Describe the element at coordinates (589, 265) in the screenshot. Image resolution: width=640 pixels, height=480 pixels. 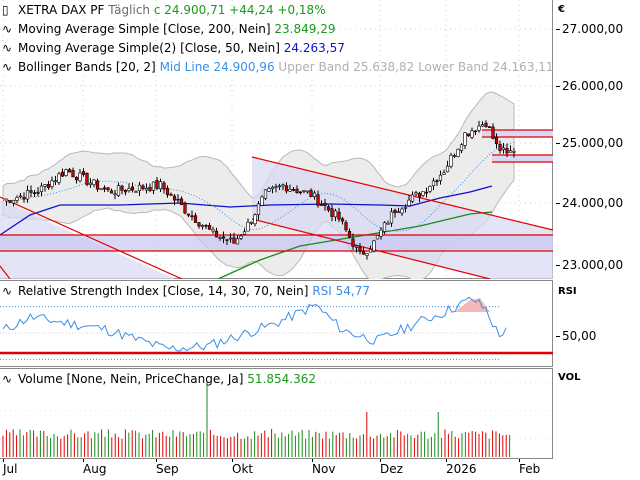
I see `price-tick: 23.000,00` at that location.